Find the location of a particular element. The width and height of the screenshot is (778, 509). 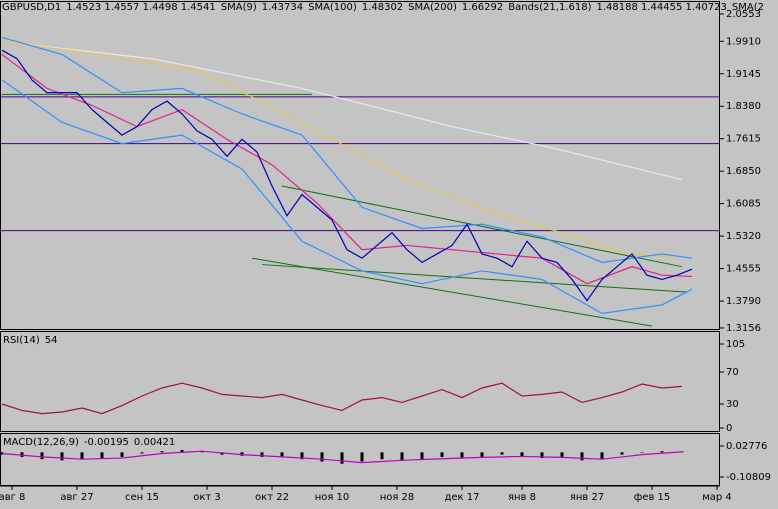

y-tick-label: 2.0553 is located at coordinates (743, 14).